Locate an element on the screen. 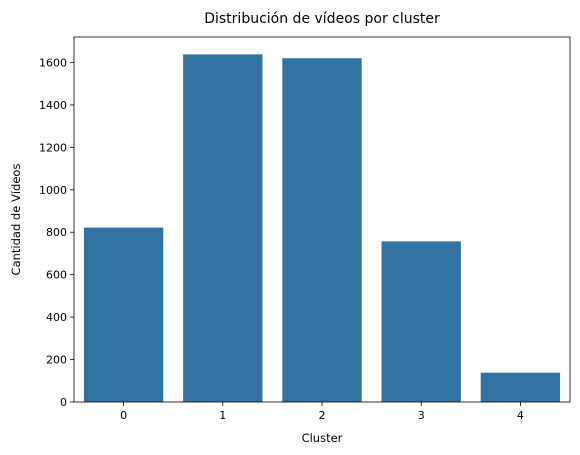 This screenshot has width=580, height=455. chart-title: Distribución de vídeos por cluster is located at coordinates (322, 19).